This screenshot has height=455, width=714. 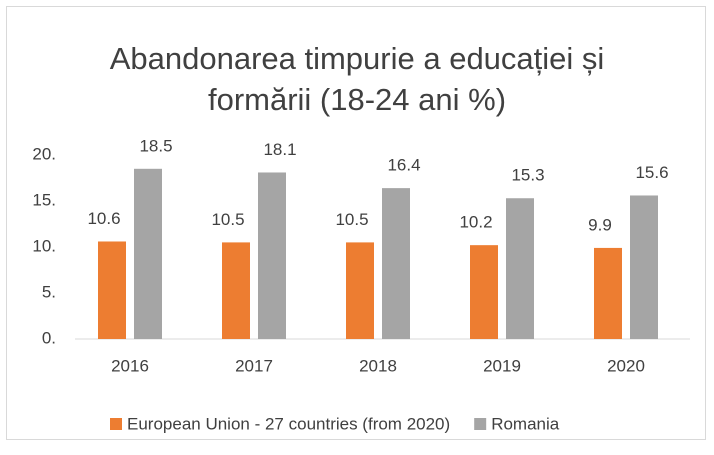 What do you see at coordinates (502, 365) in the screenshot?
I see `x-tick-label: 2019` at bounding box center [502, 365].